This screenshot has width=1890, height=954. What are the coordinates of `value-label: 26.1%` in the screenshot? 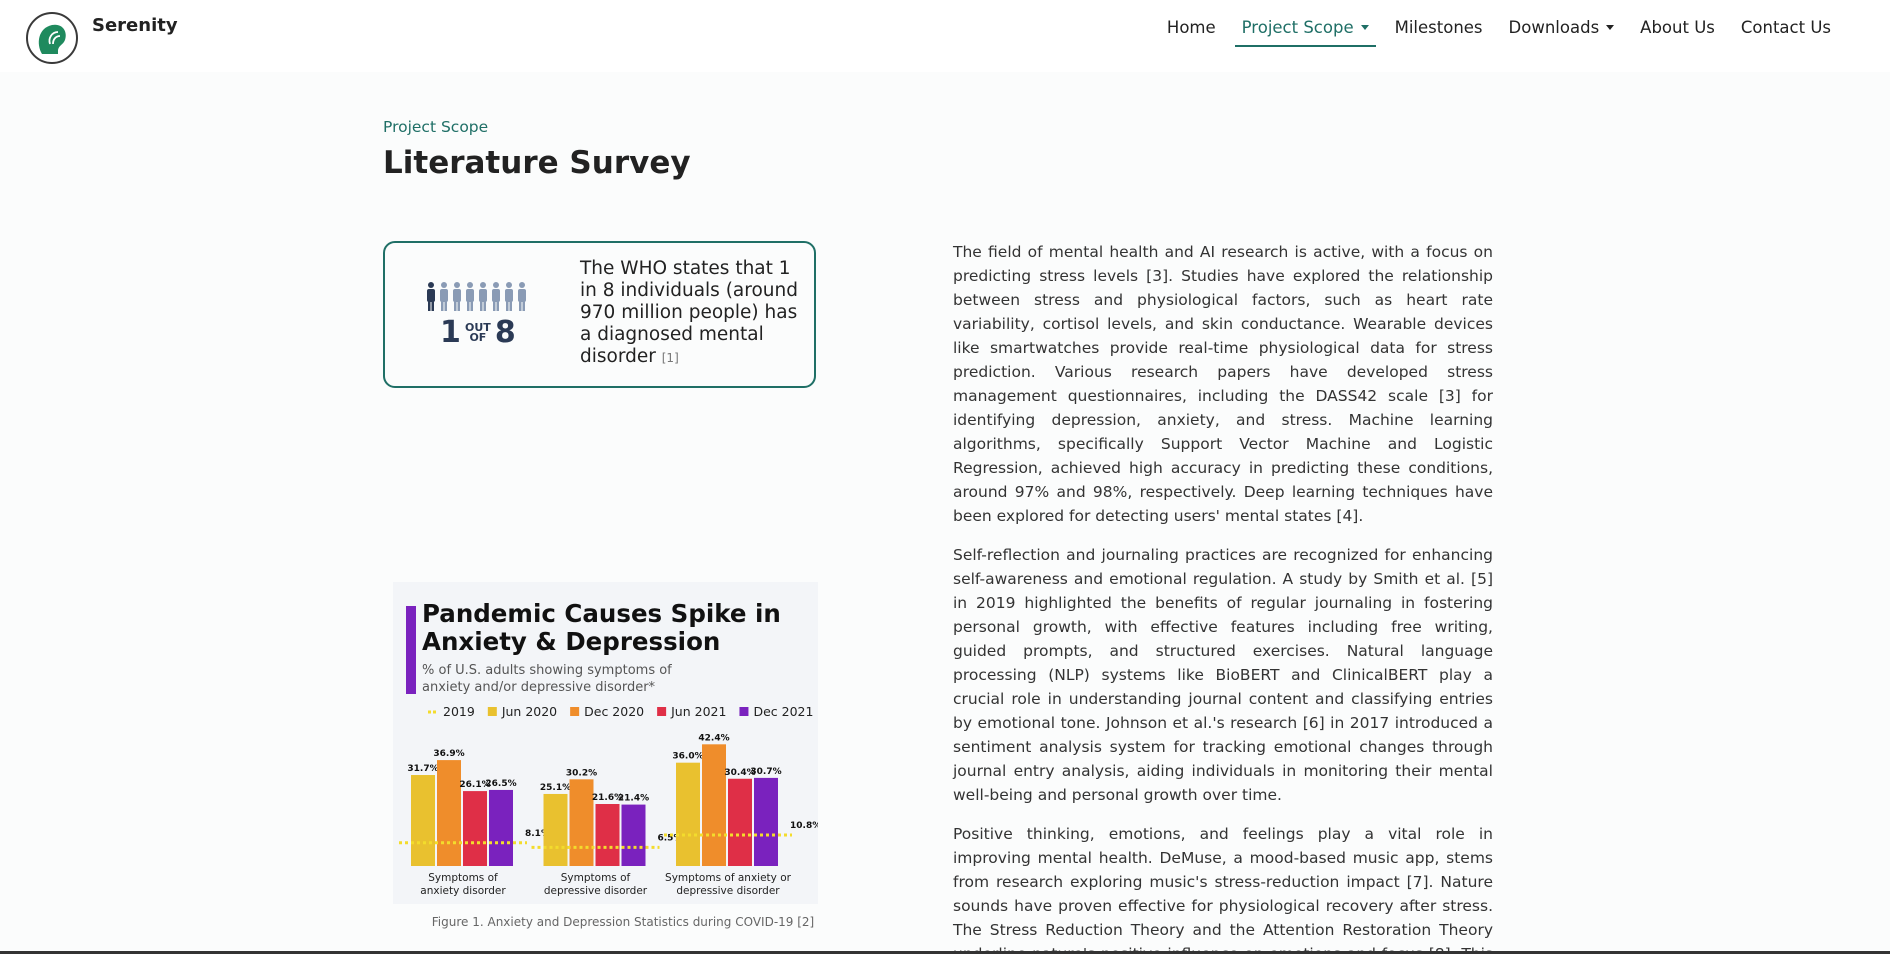 It's located at (474, 785).